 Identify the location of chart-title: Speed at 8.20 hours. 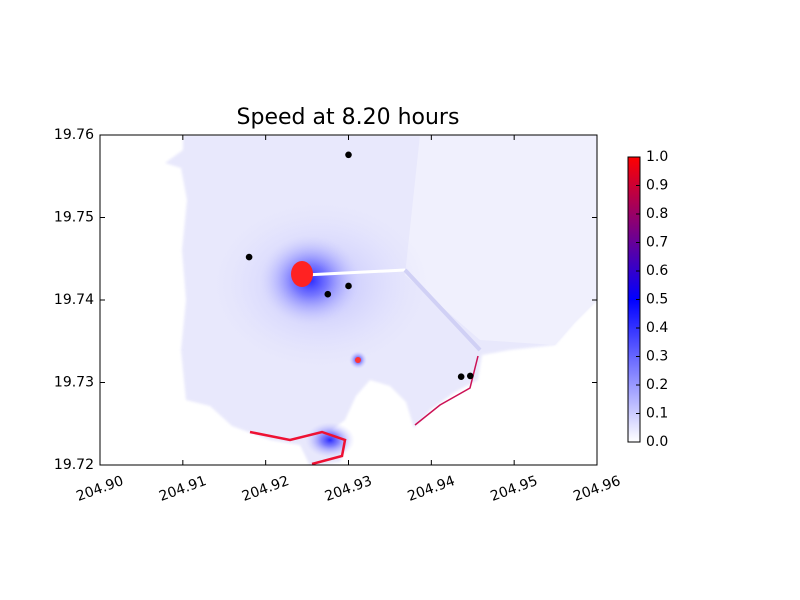
(348, 117).